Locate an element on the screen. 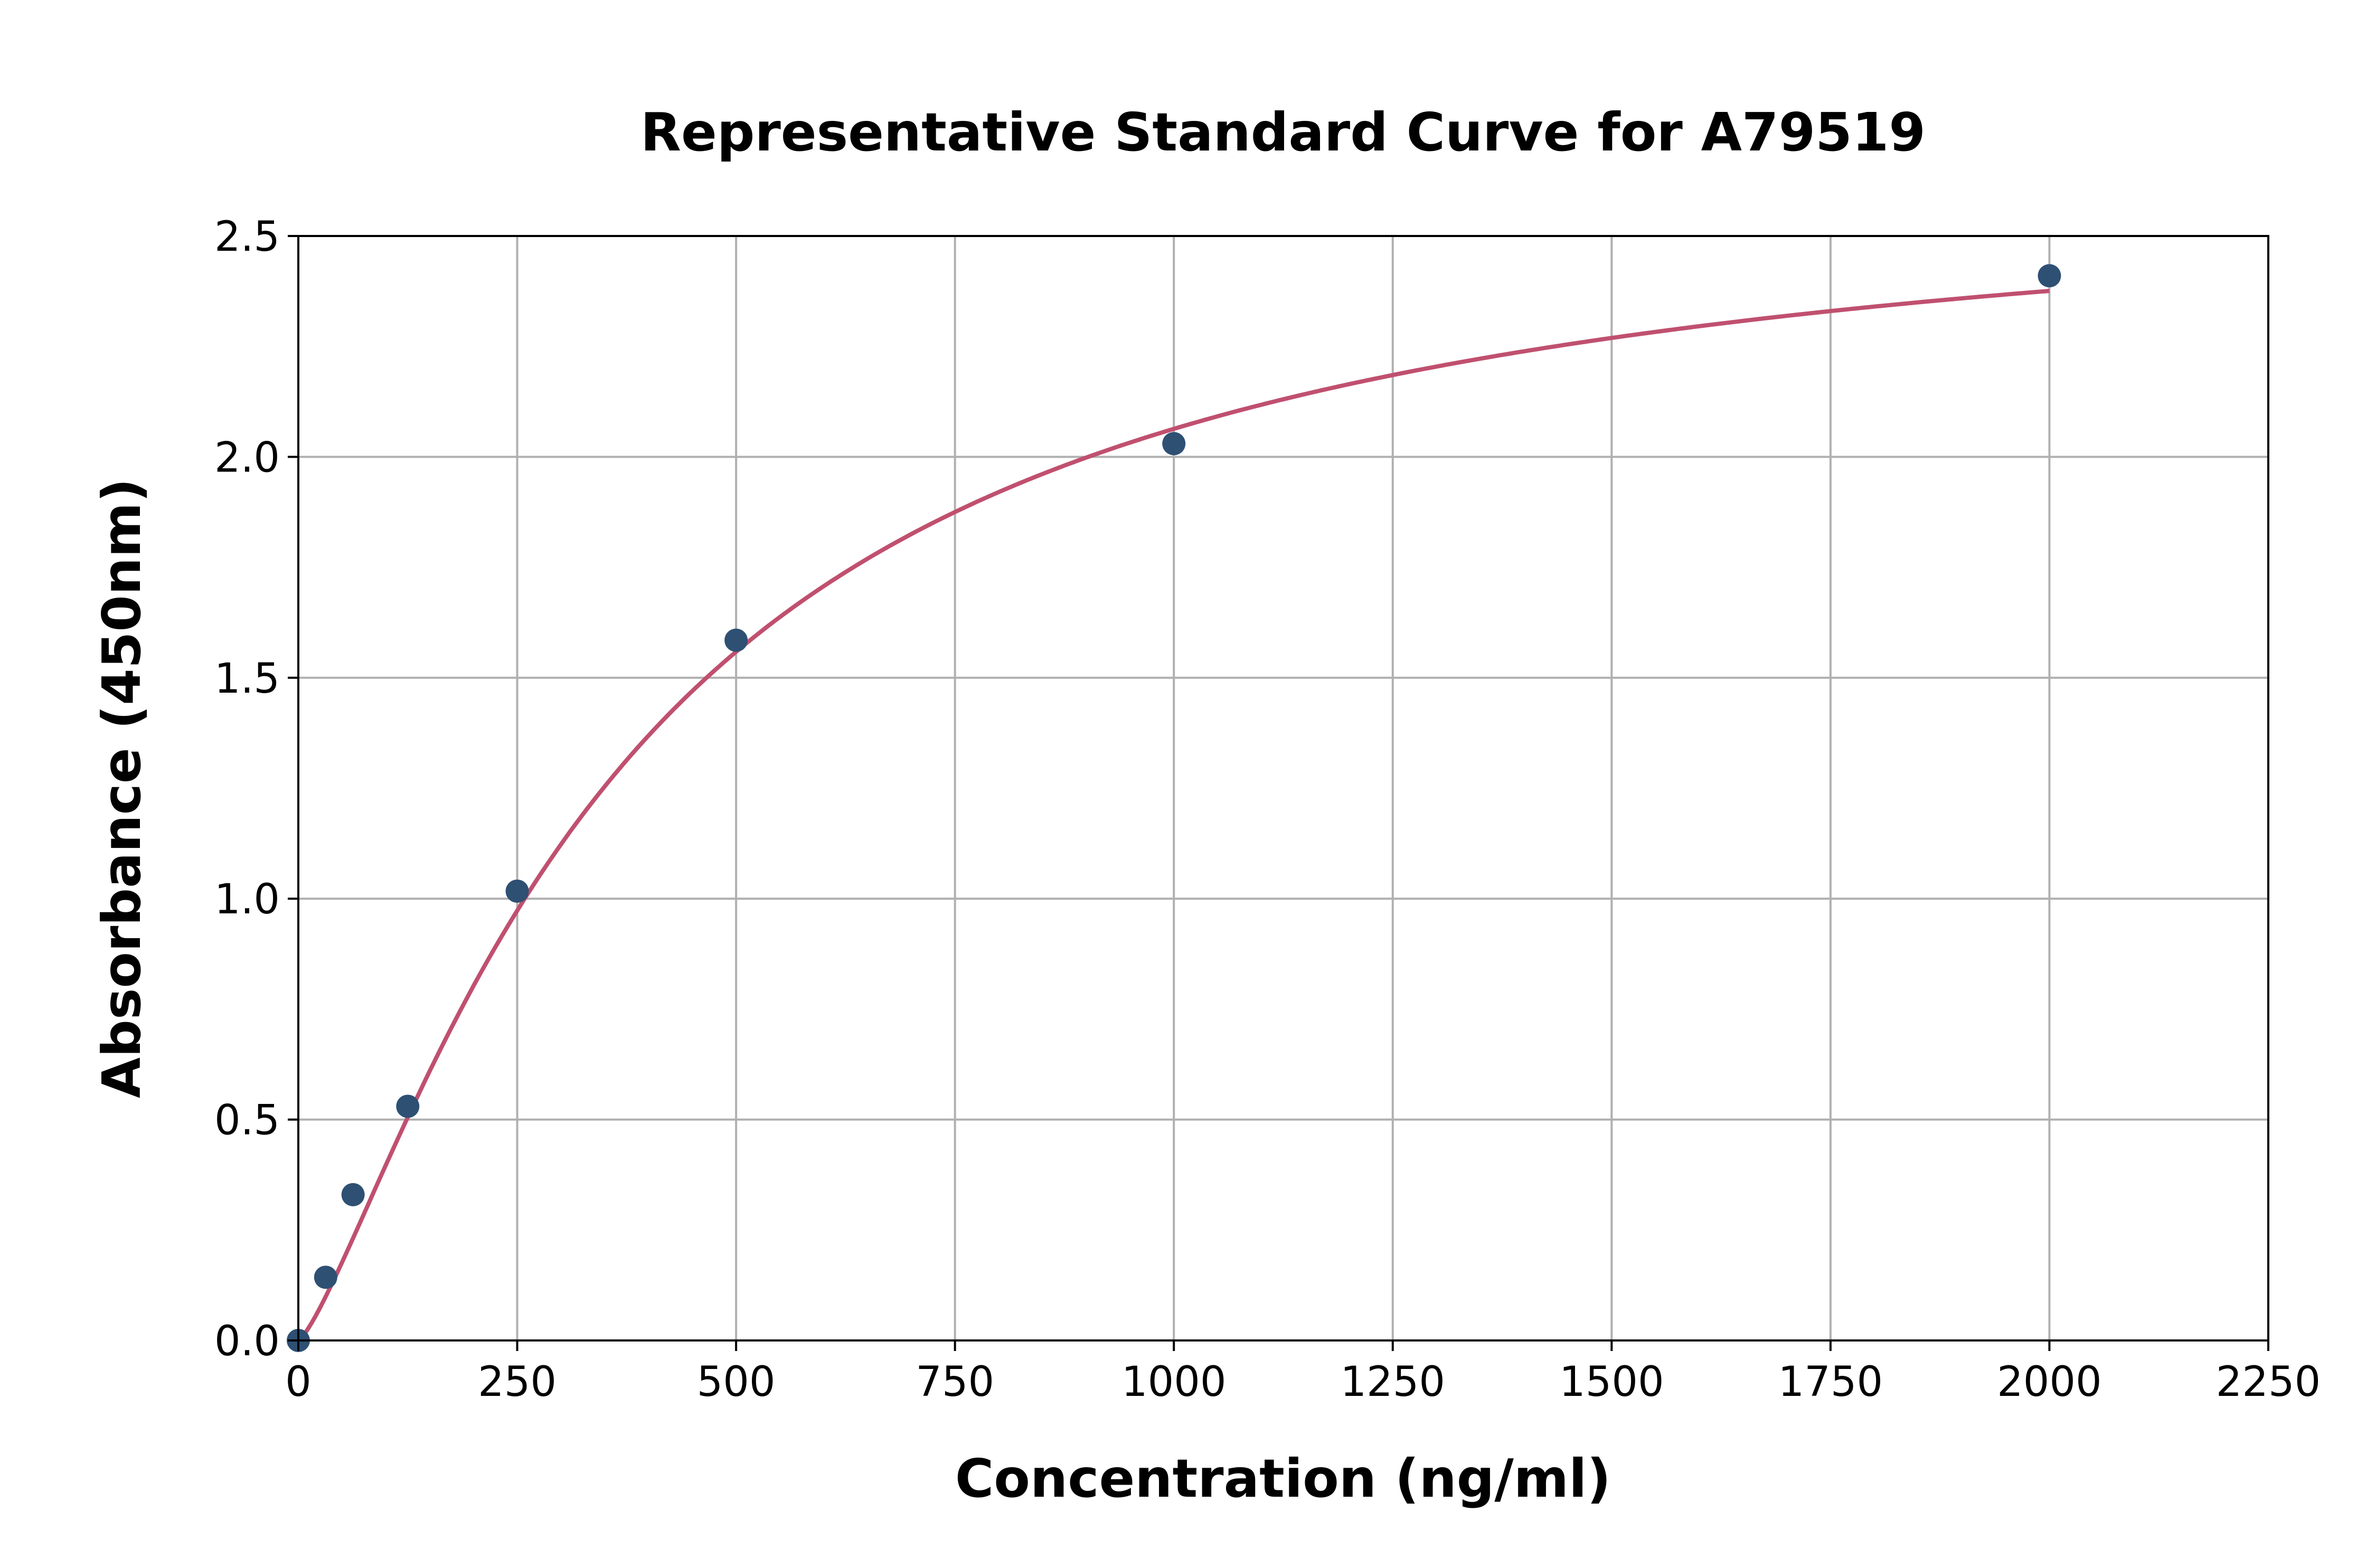  x-tick-label: 2250 is located at coordinates (2268, 1382).